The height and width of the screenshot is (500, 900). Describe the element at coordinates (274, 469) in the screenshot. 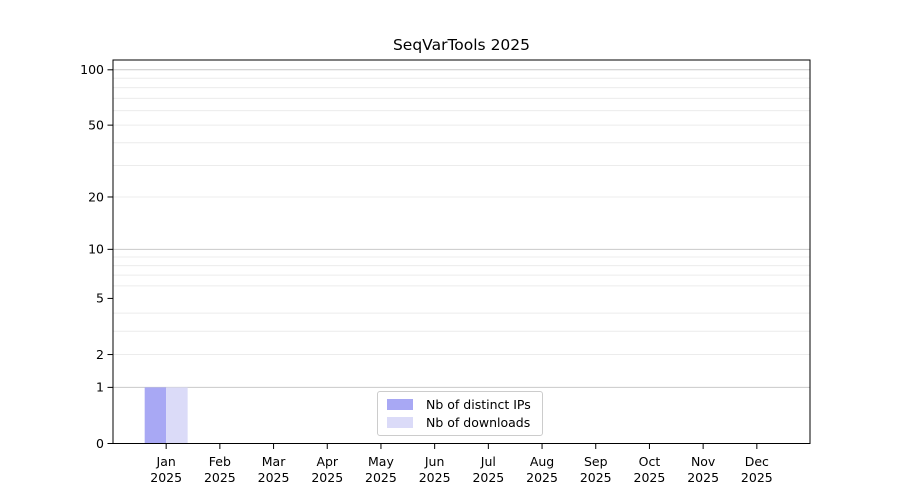

I see `x-tick-label: Mar 2025` at that location.